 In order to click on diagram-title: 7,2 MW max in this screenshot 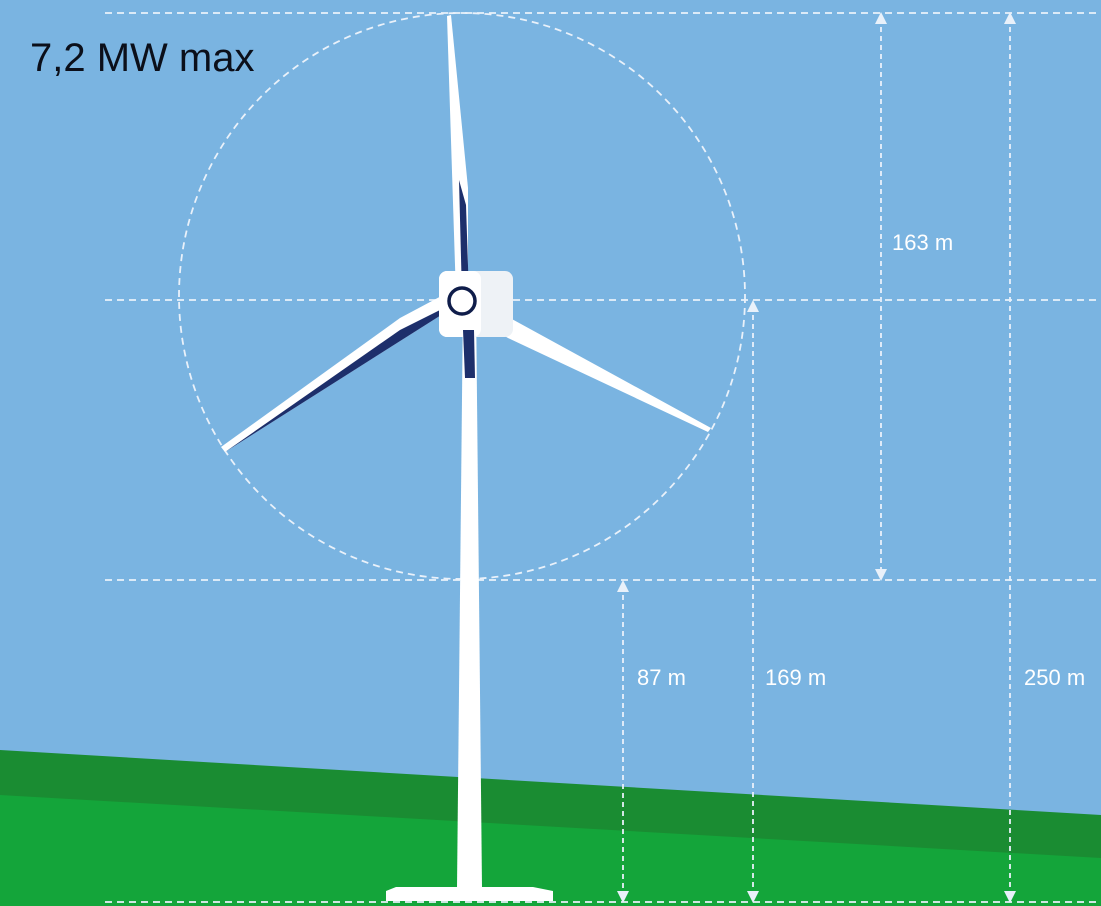, I will do `click(142, 58)`.